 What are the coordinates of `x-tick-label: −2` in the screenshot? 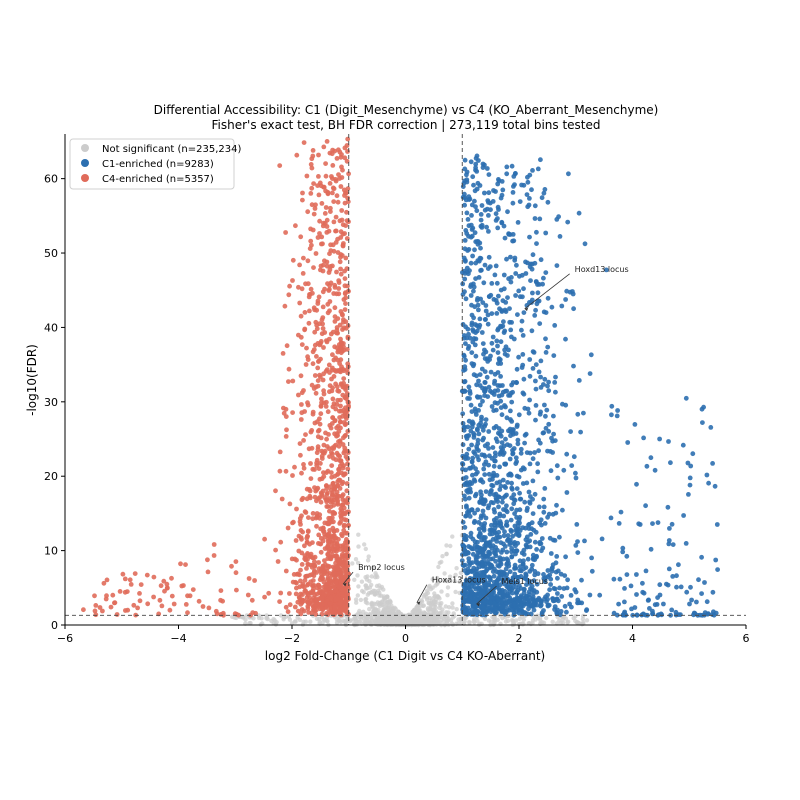 It's located at (292, 638).